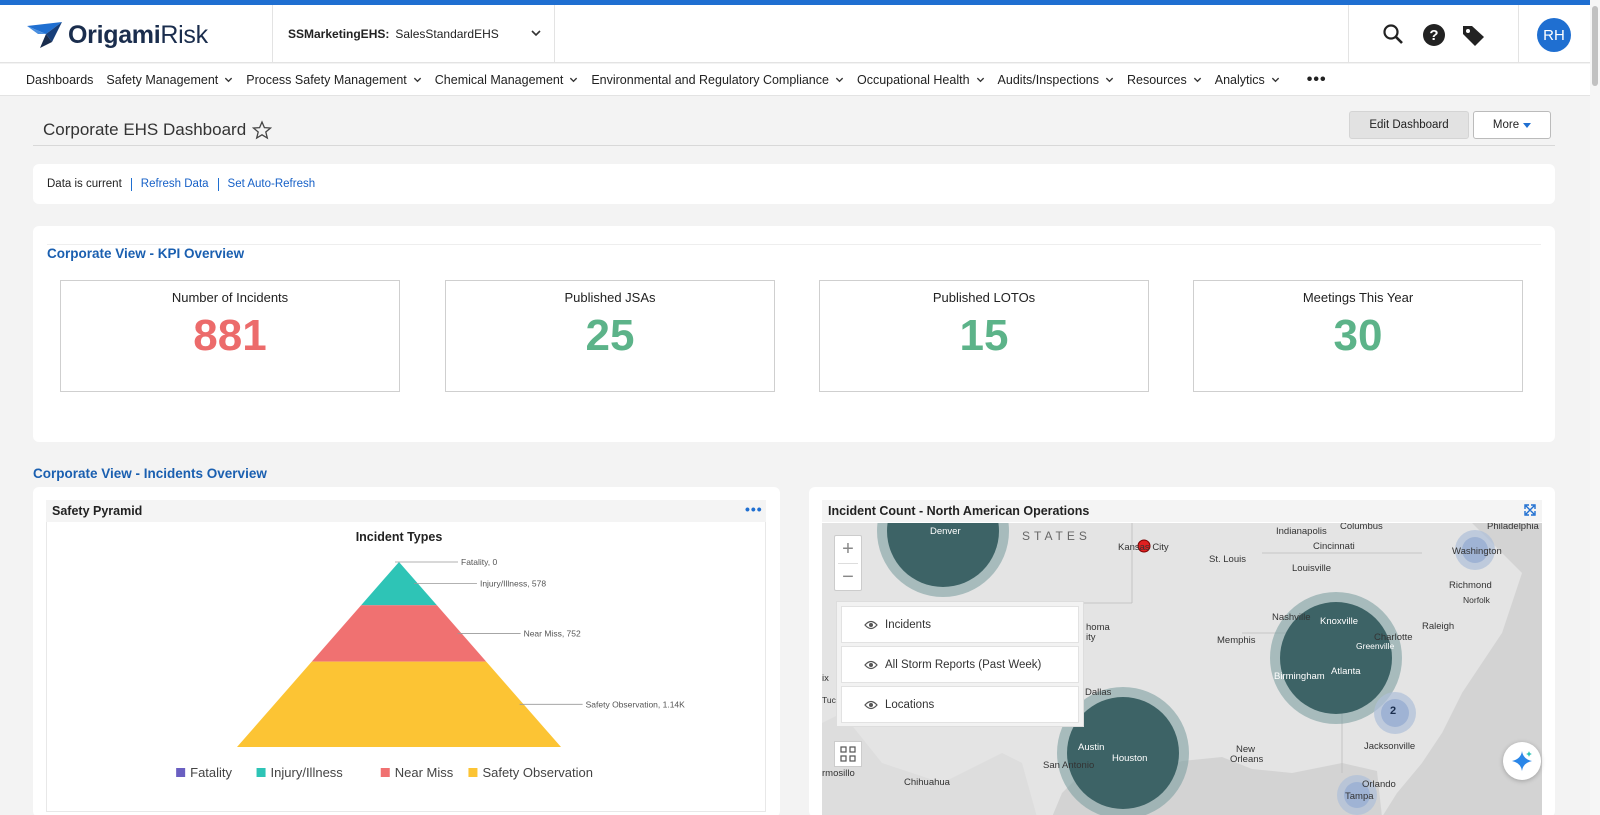 Image resolution: width=1600 pixels, height=815 pixels. I want to click on kpi-tile-jsas: Published JSAs 25, so click(610, 336).